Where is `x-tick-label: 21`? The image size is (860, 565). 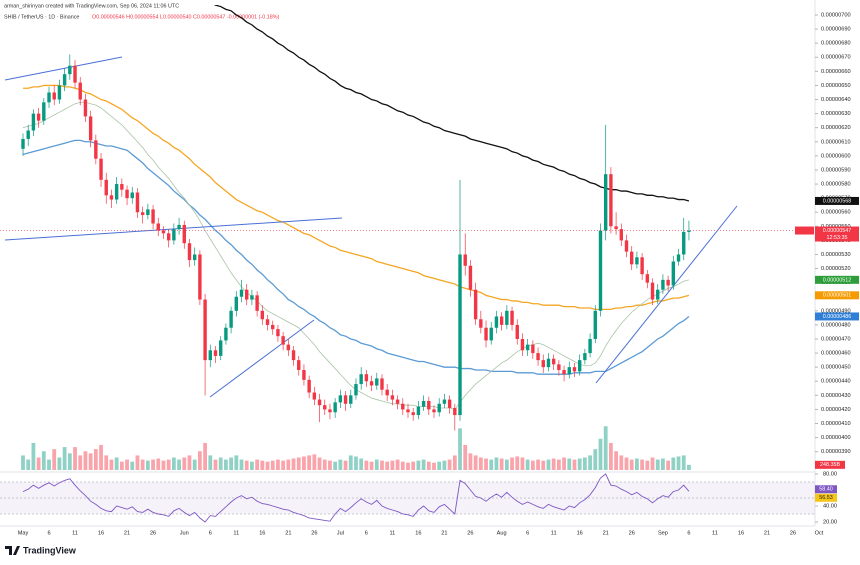 x-tick-label: 21 is located at coordinates (127, 533).